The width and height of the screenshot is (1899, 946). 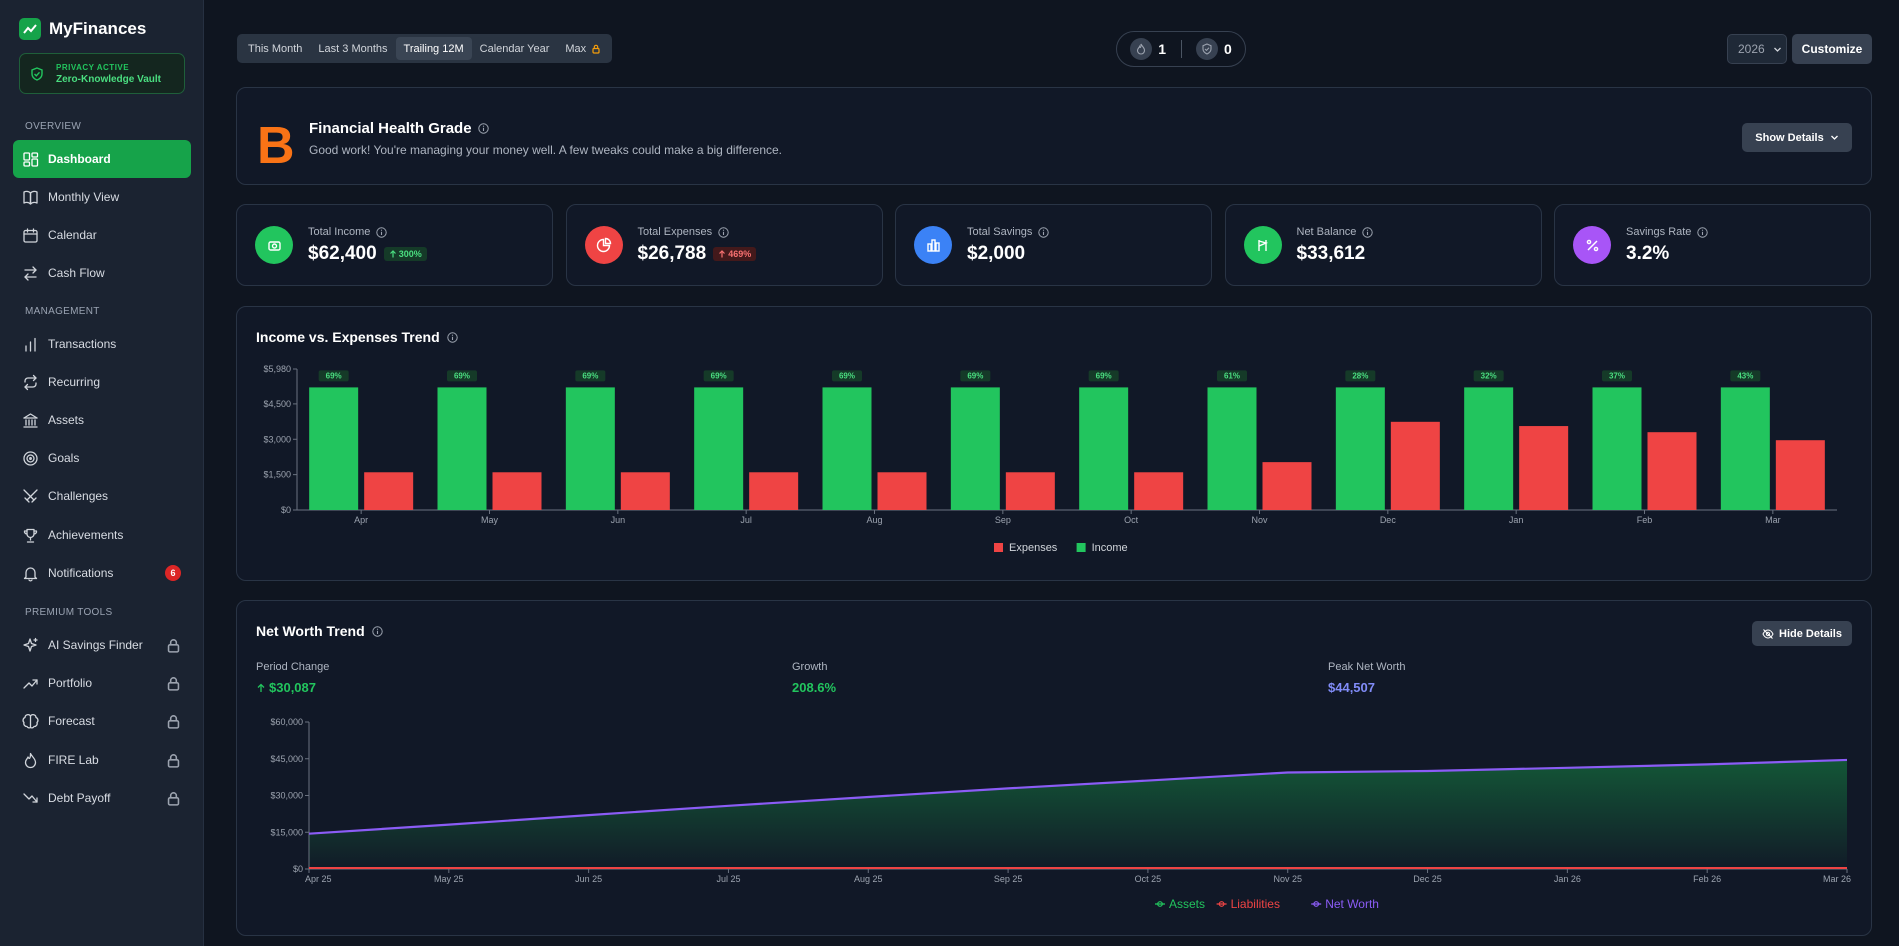 What do you see at coordinates (102, 760) in the screenshot?
I see `sidebar-item-fire-lab: FIRE Lab` at bounding box center [102, 760].